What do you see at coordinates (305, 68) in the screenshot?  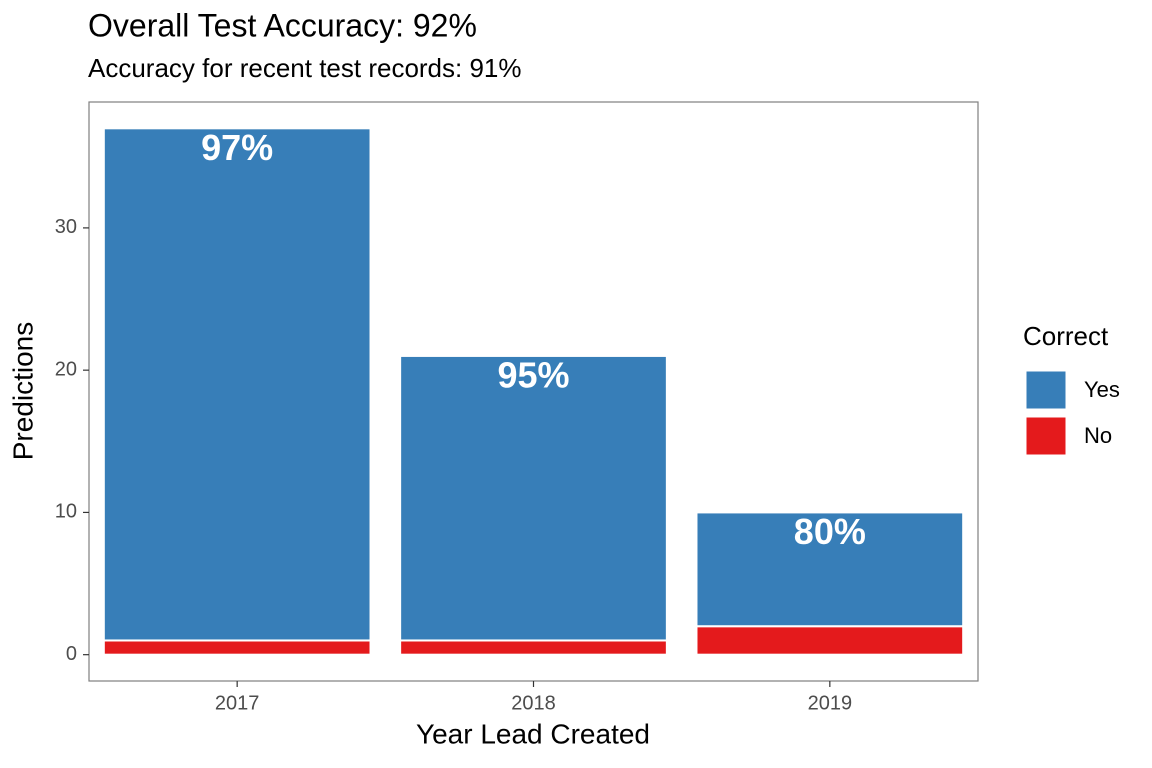 I see `chart-subtitle: Accuracy for recent test records: 91%` at bounding box center [305, 68].